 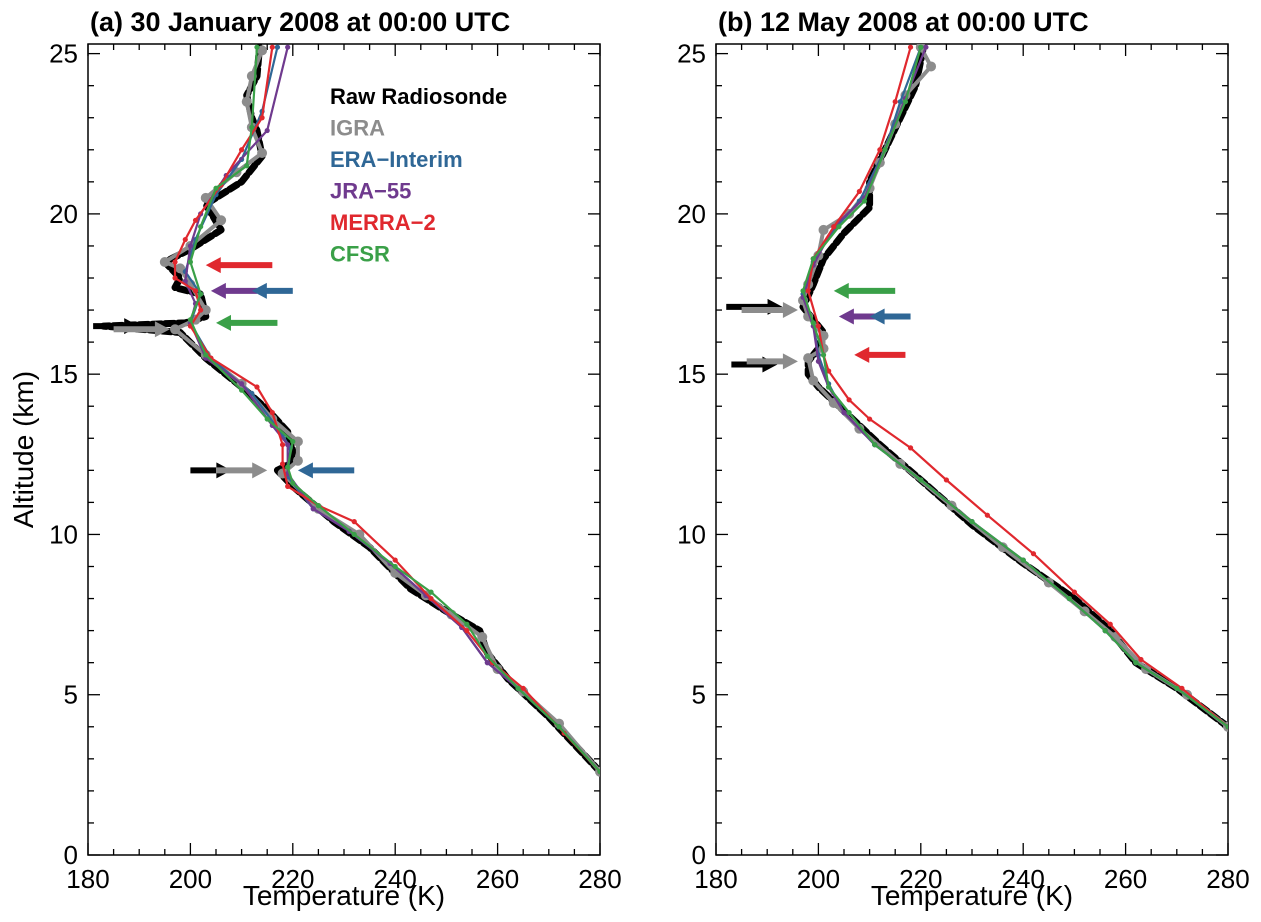 I want to click on x-axis-label: Temperature (K), so click(x=972, y=895).